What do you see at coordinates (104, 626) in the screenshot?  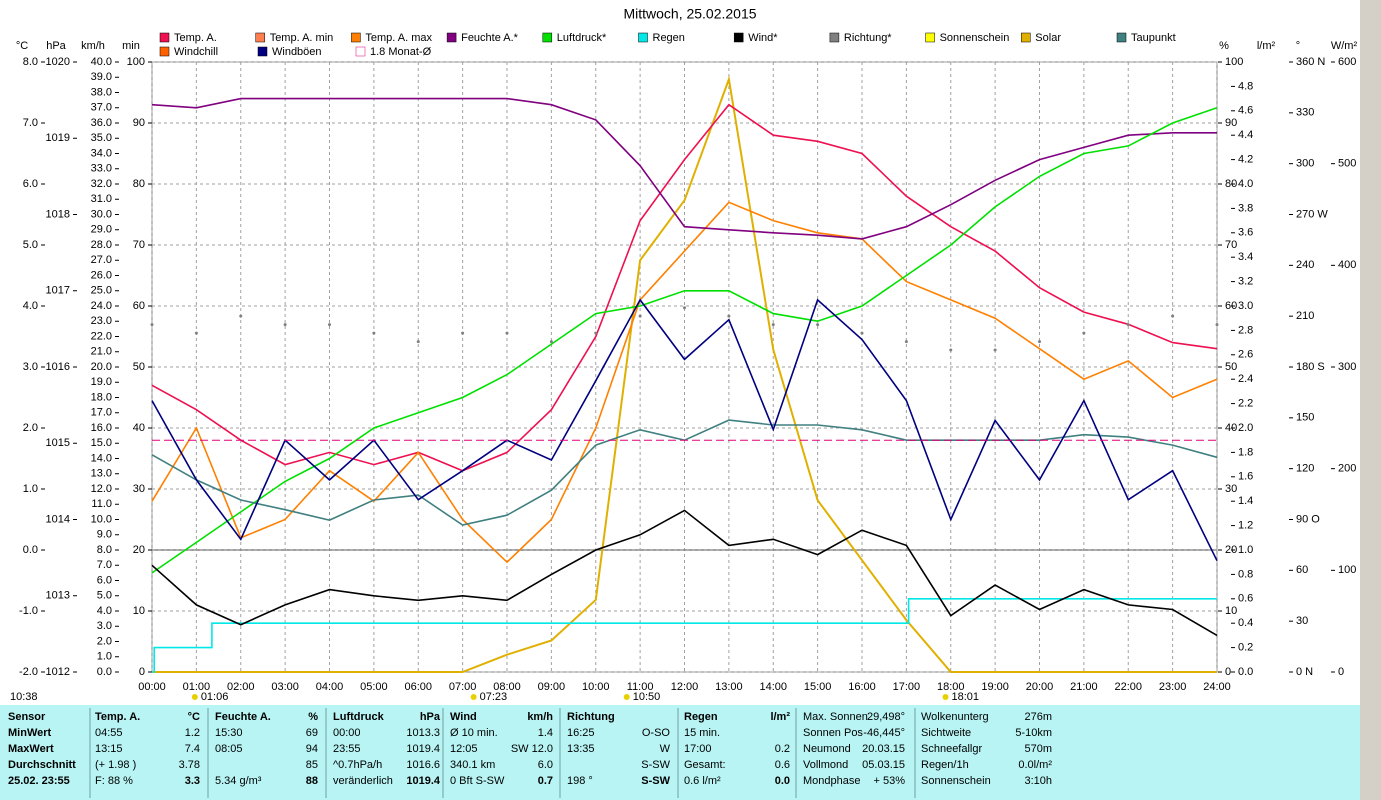 I see `y-tick-label: 3.0` at bounding box center [104, 626].